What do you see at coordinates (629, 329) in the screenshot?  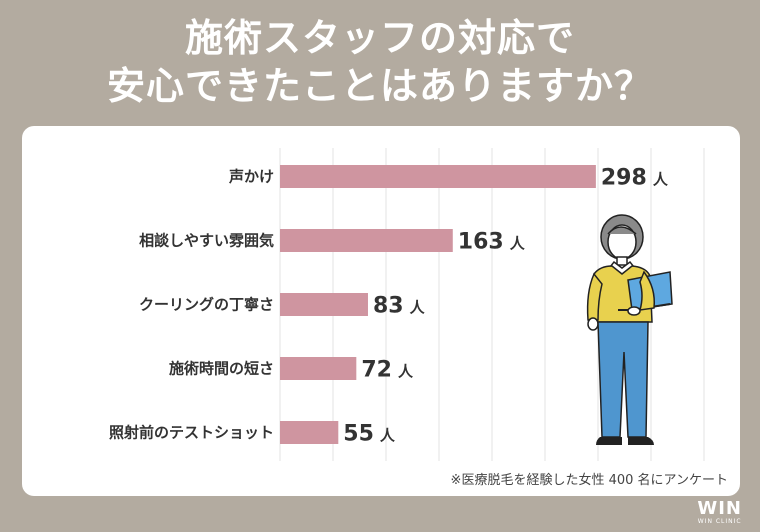 I see `woman-with-laptop-icon` at bounding box center [629, 329].